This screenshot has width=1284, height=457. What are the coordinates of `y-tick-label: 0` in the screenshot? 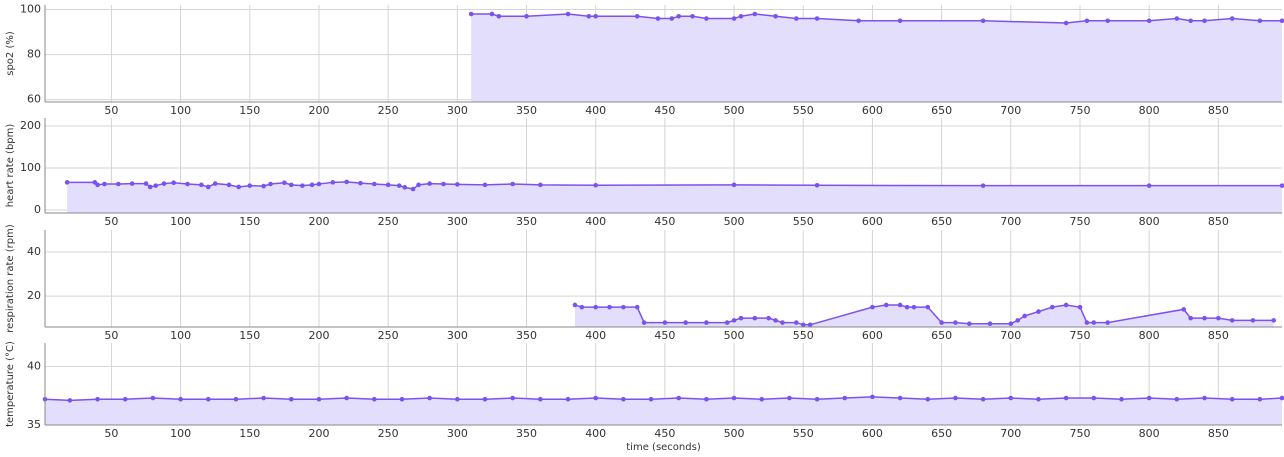 It's located at (37, 209).